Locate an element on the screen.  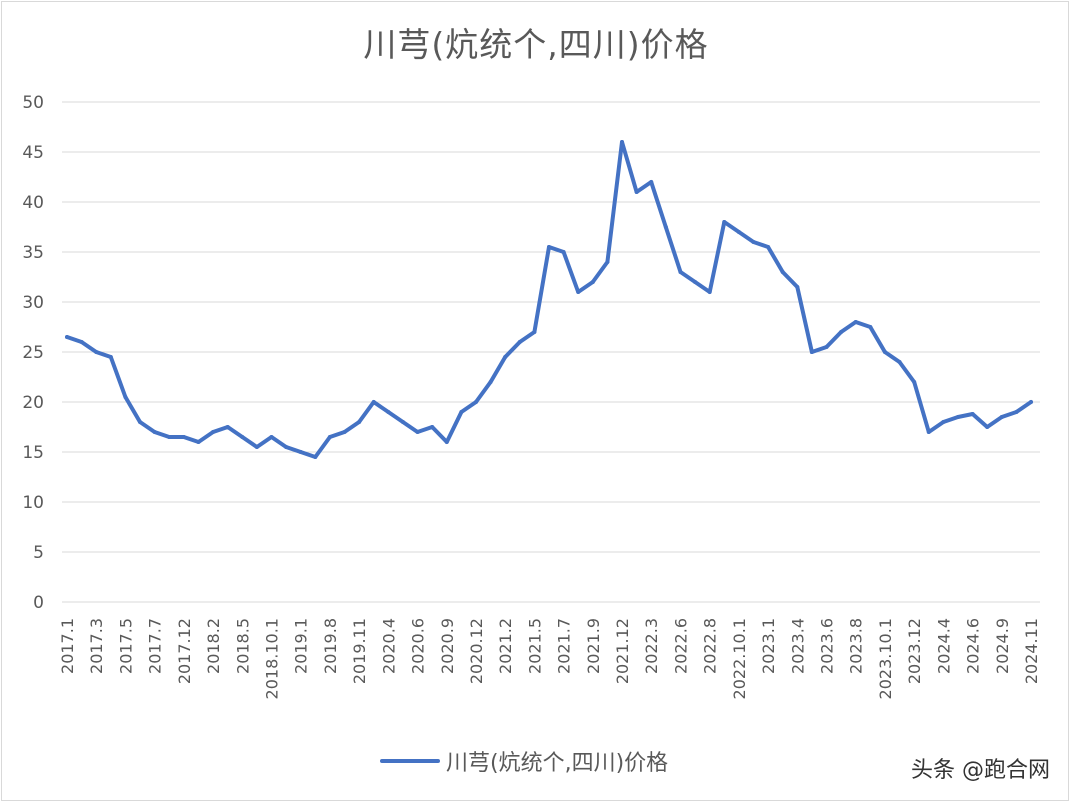
x-tick-label: 2021.2 is located at coordinates (505, 646).